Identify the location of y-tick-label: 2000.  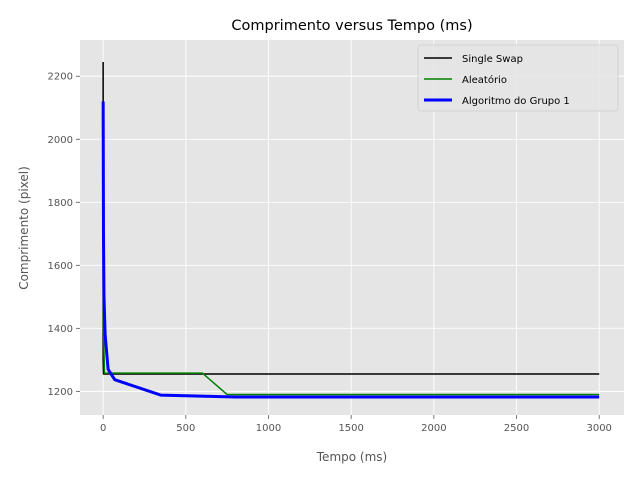
(60, 140).